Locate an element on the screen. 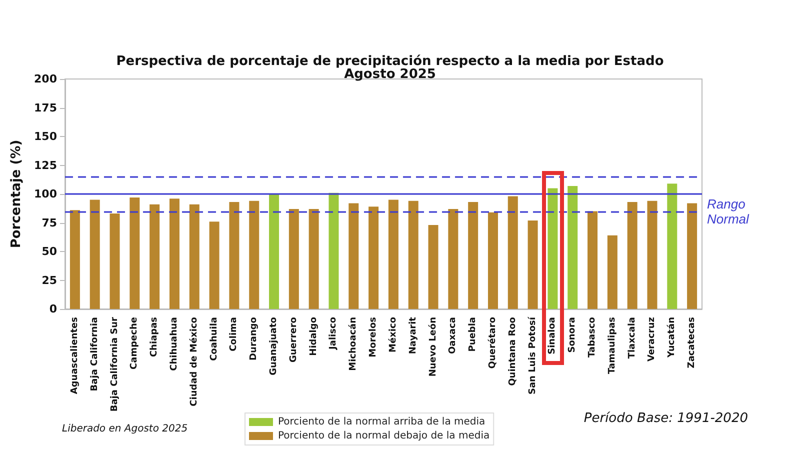 This screenshot has height=457, width=800. x-tick-label: Querétaro is located at coordinates (492, 343).